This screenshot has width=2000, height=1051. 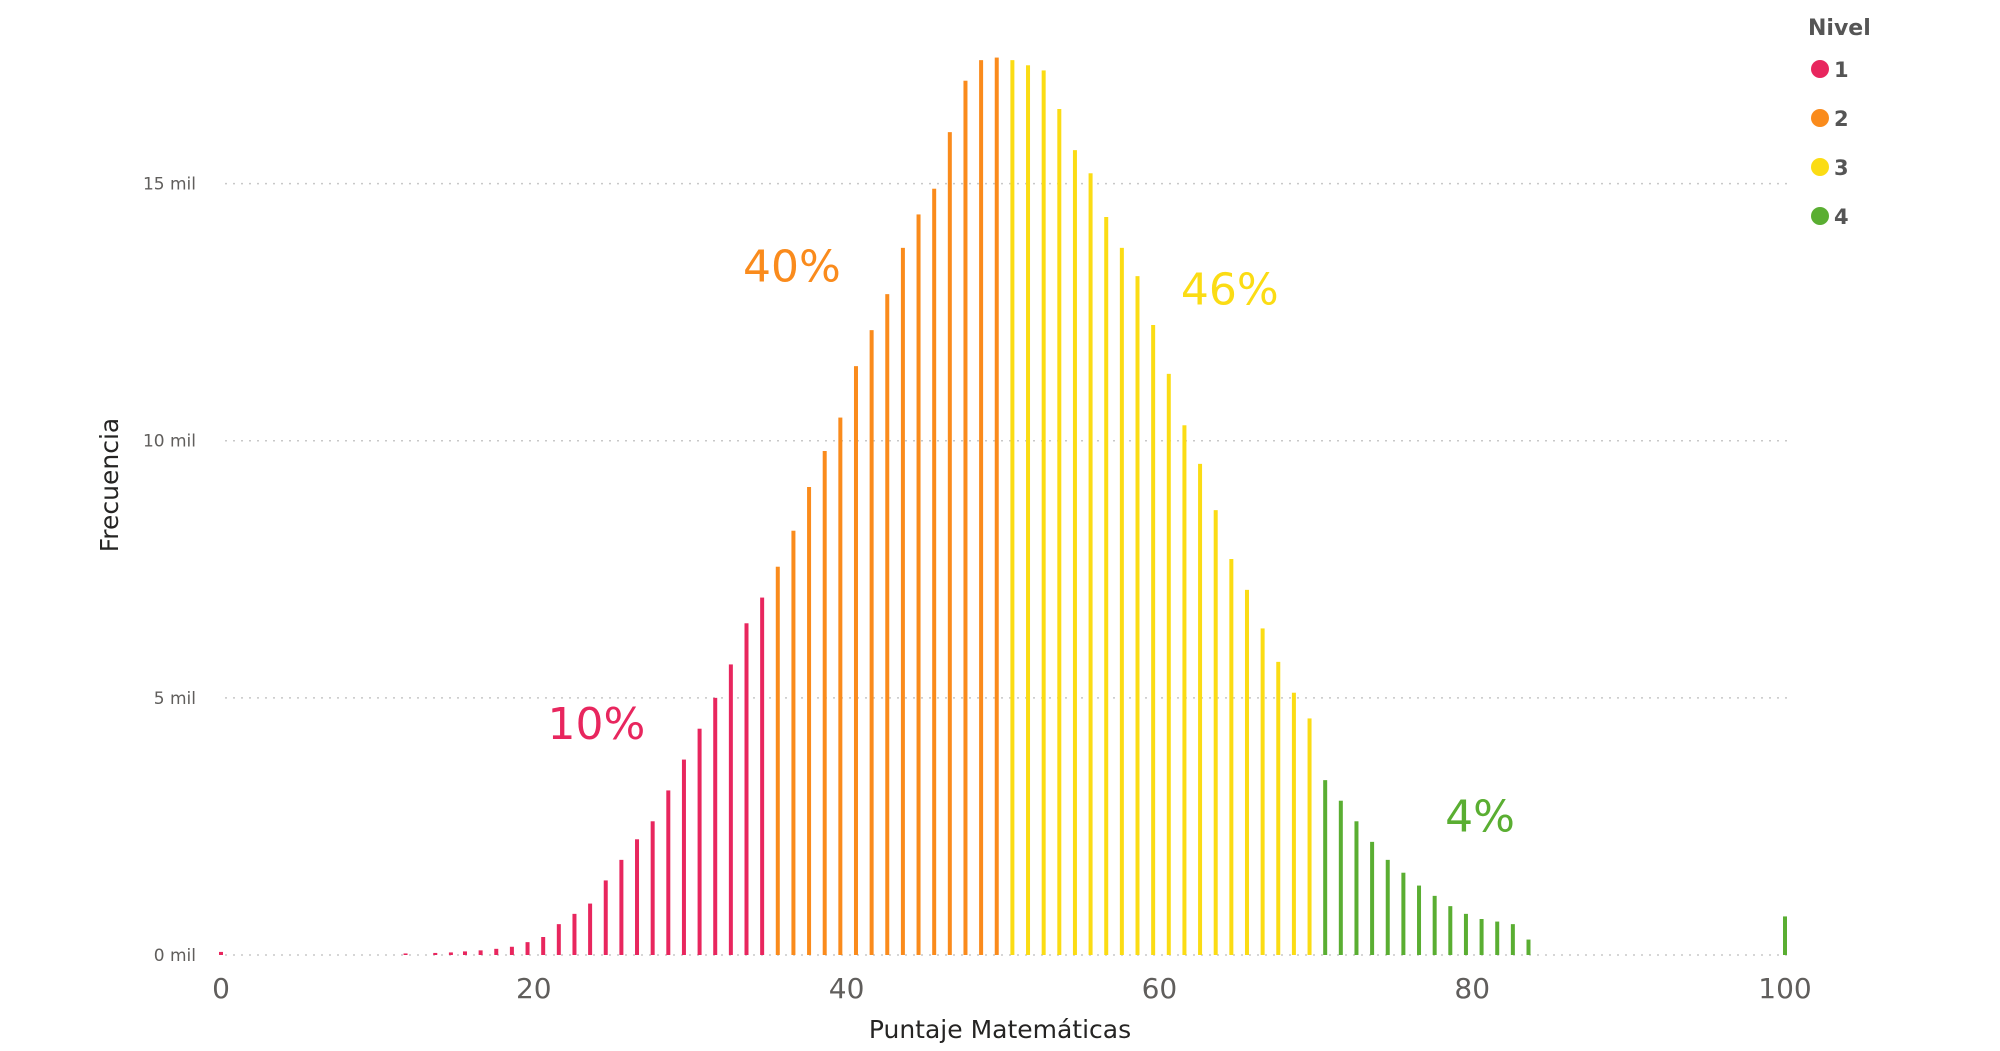 I want to click on legend: Nivel 1 2 3 4, so click(x=1839, y=122).